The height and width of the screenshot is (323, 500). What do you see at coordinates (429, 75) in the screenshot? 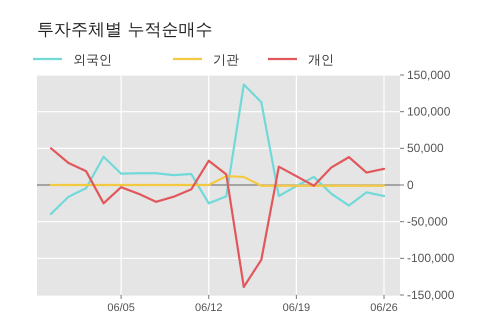
I see `y-tick-label: 150,000` at bounding box center [429, 75].